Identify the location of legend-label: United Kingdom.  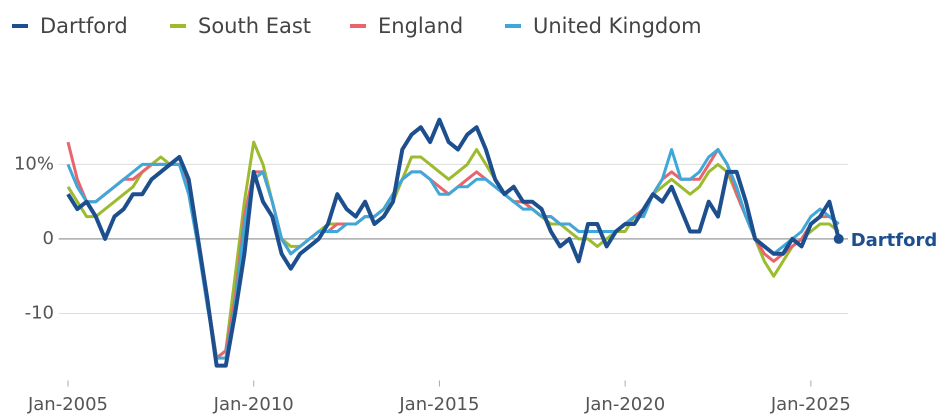
(617, 26).